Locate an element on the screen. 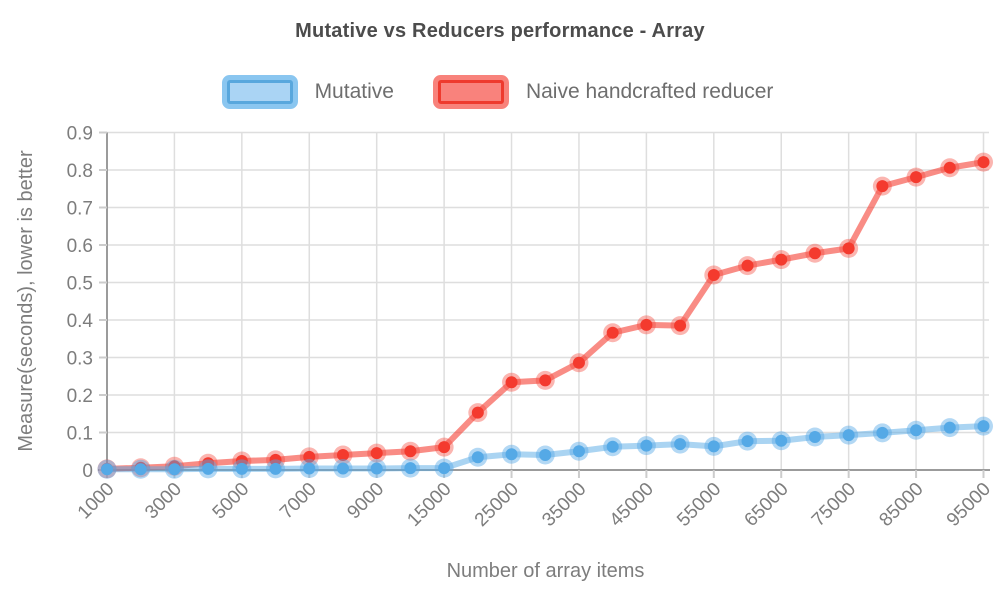 This screenshot has width=1000, height=600. x-tick-label: 35000 is located at coordinates (564, 505).